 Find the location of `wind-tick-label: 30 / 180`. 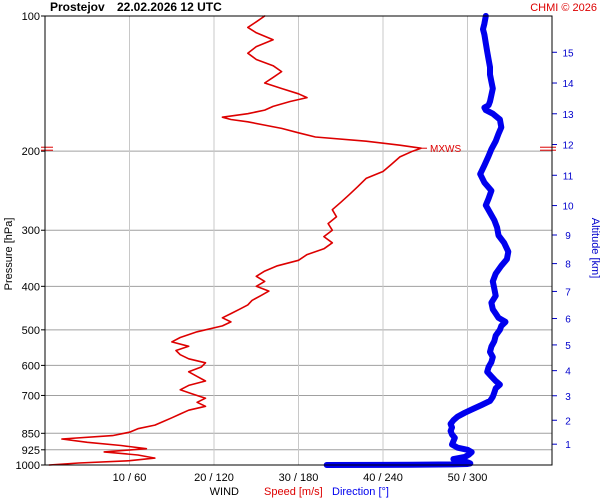

wind-tick-label: 30 / 180 is located at coordinates (299, 478).